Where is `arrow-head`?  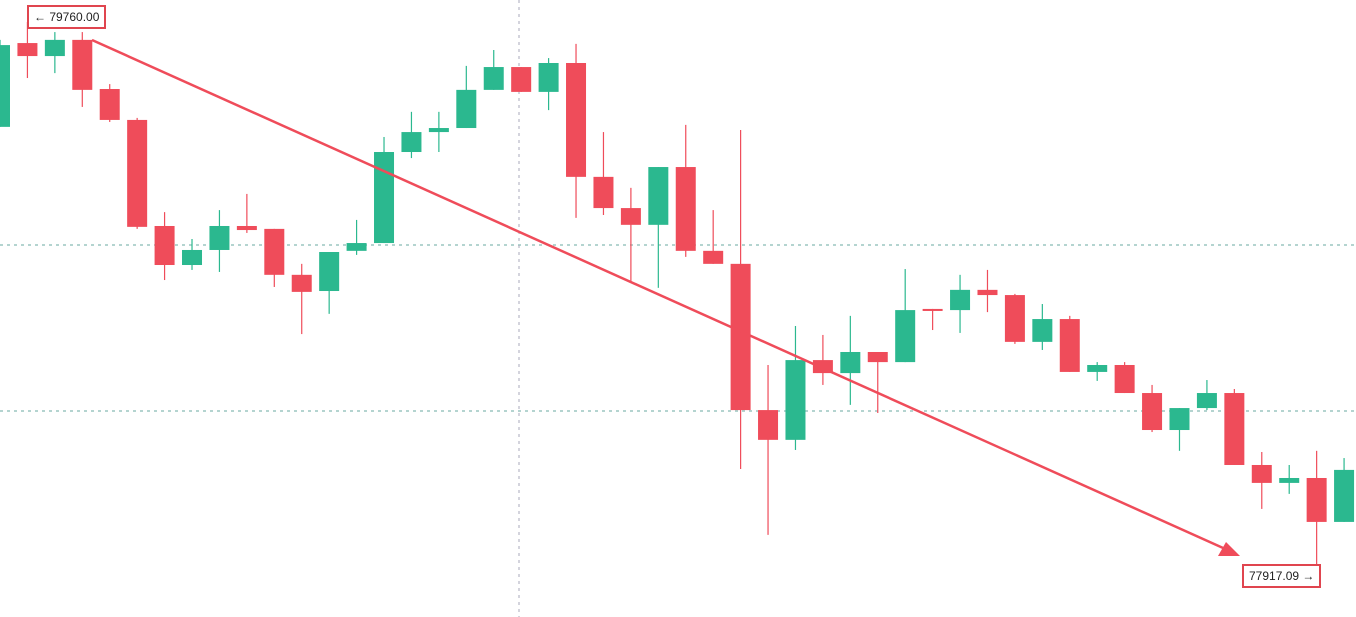 arrow-head is located at coordinates (1229, 549).